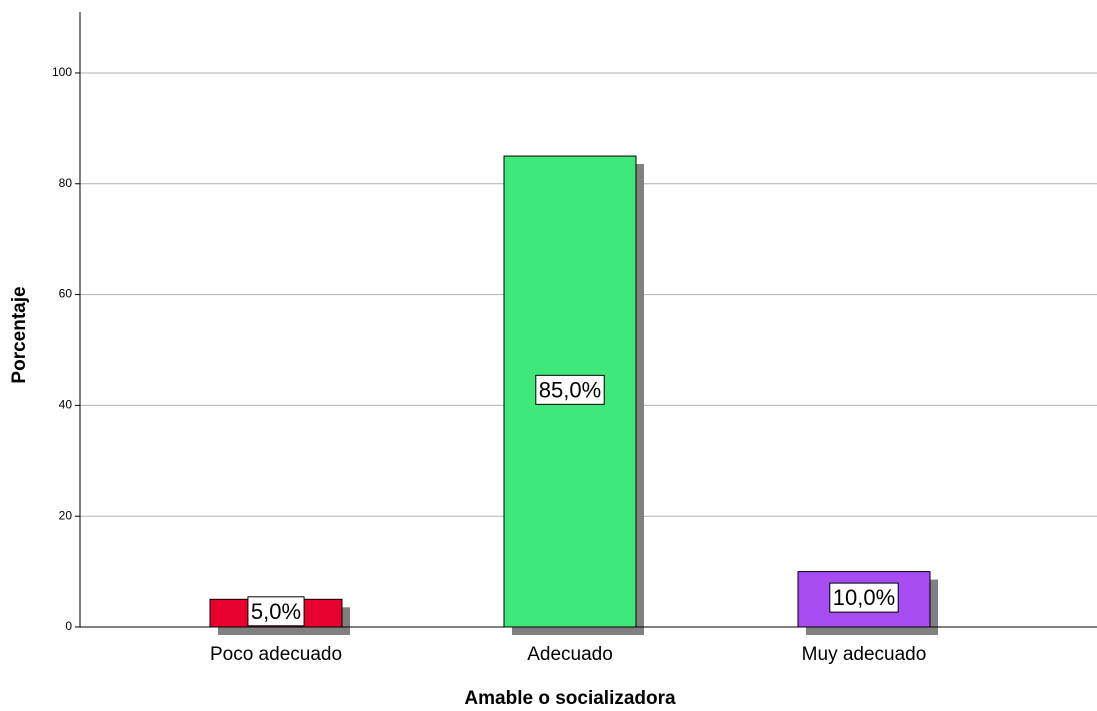  What do you see at coordinates (19, 334) in the screenshot?
I see `y-axis-label: Porcentaje` at bounding box center [19, 334].